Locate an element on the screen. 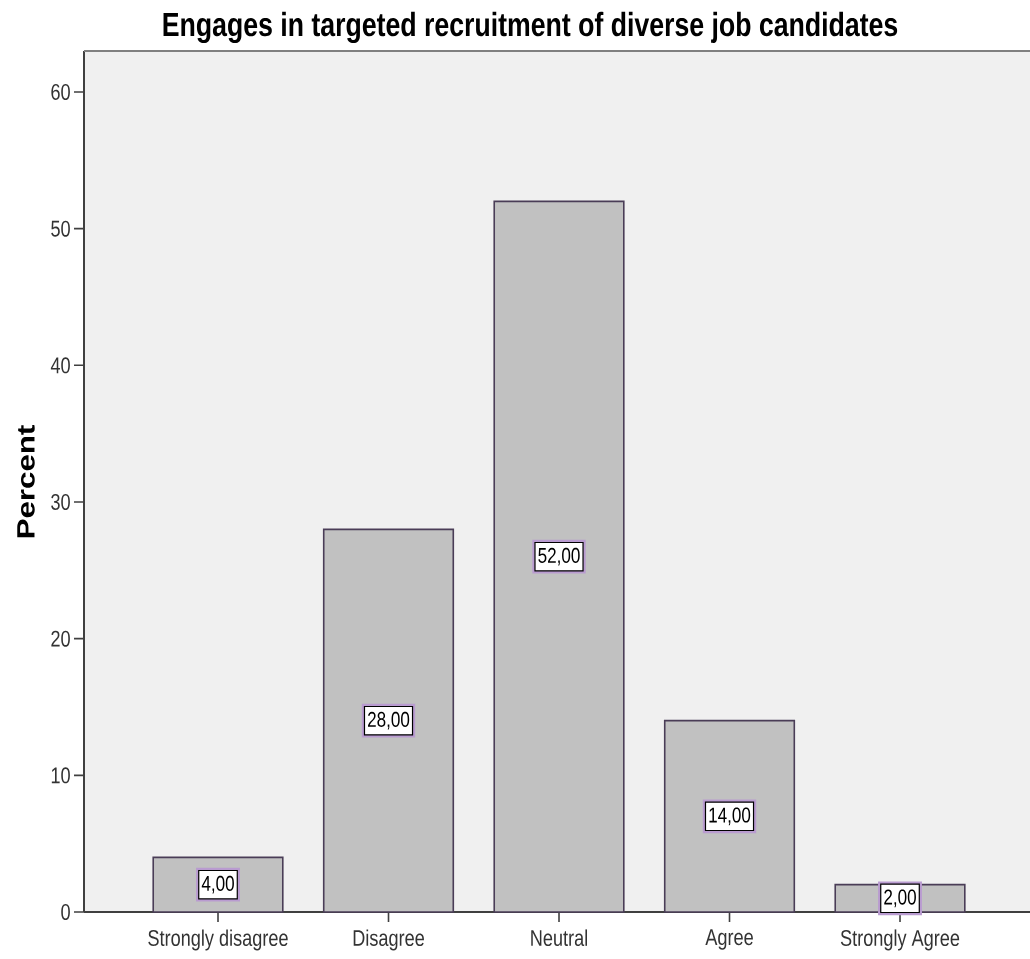 The height and width of the screenshot is (959, 1030). x-tick-label: Disagree is located at coordinates (388, 940).